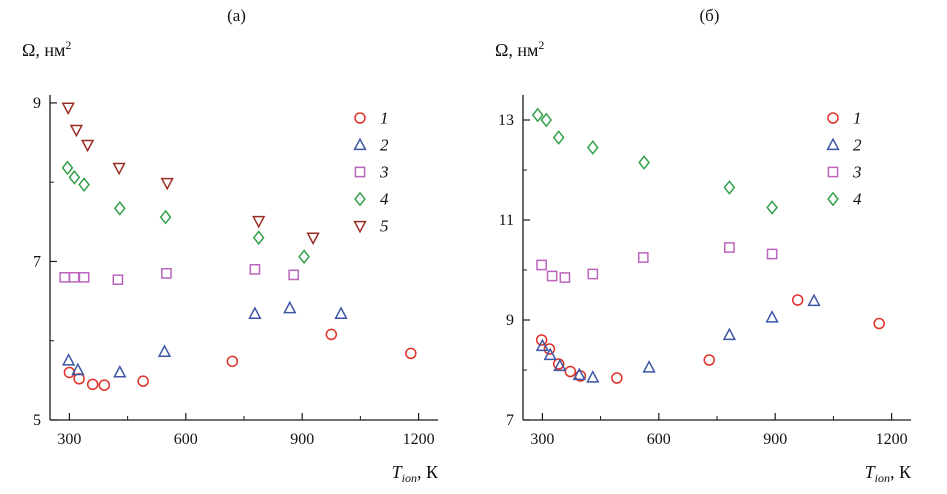 Image resolution: width=947 pixels, height=494 pixels. What do you see at coordinates (506, 120) in the screenshot?
I see `y-tick-label: 13` at bounding box center [506, 120].